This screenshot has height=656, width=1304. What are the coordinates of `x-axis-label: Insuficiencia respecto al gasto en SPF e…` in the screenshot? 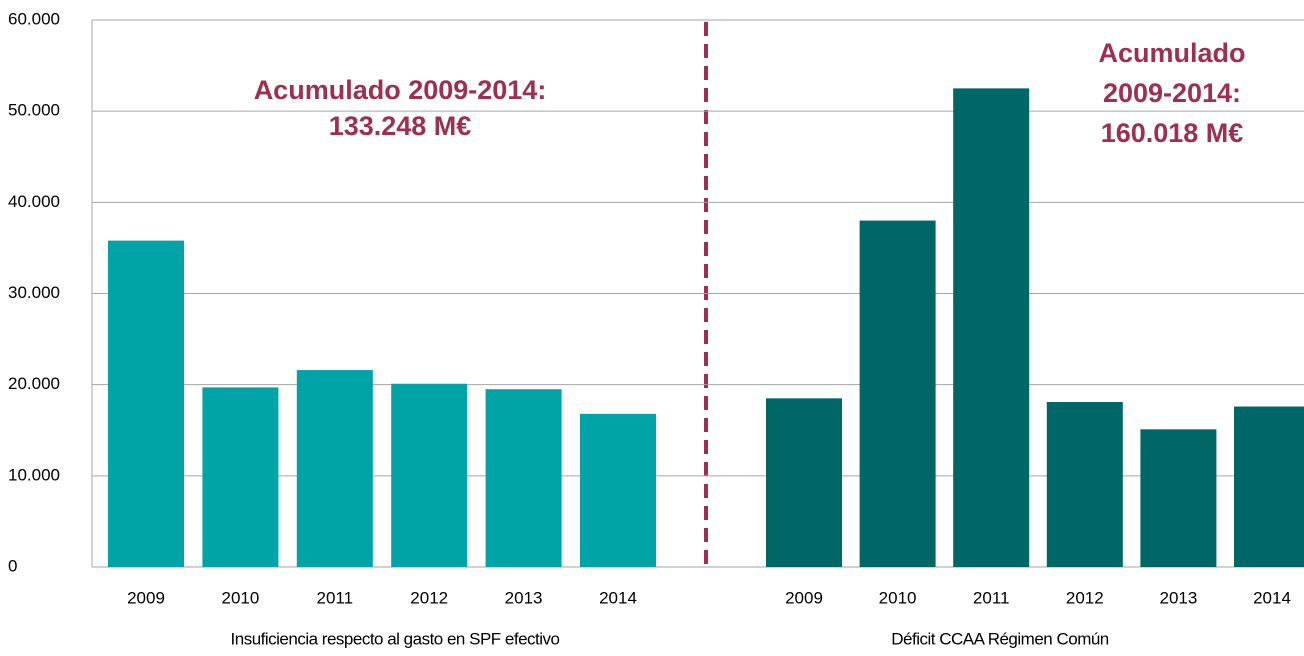 It's located at (395, 638).